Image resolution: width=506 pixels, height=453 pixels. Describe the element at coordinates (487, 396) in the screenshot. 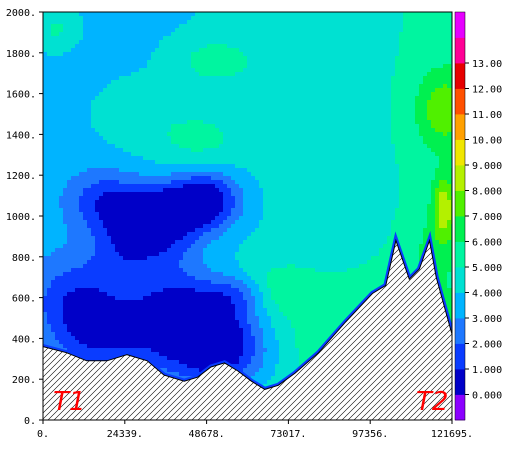

I see `colorbar-label: 0.000` at that location.